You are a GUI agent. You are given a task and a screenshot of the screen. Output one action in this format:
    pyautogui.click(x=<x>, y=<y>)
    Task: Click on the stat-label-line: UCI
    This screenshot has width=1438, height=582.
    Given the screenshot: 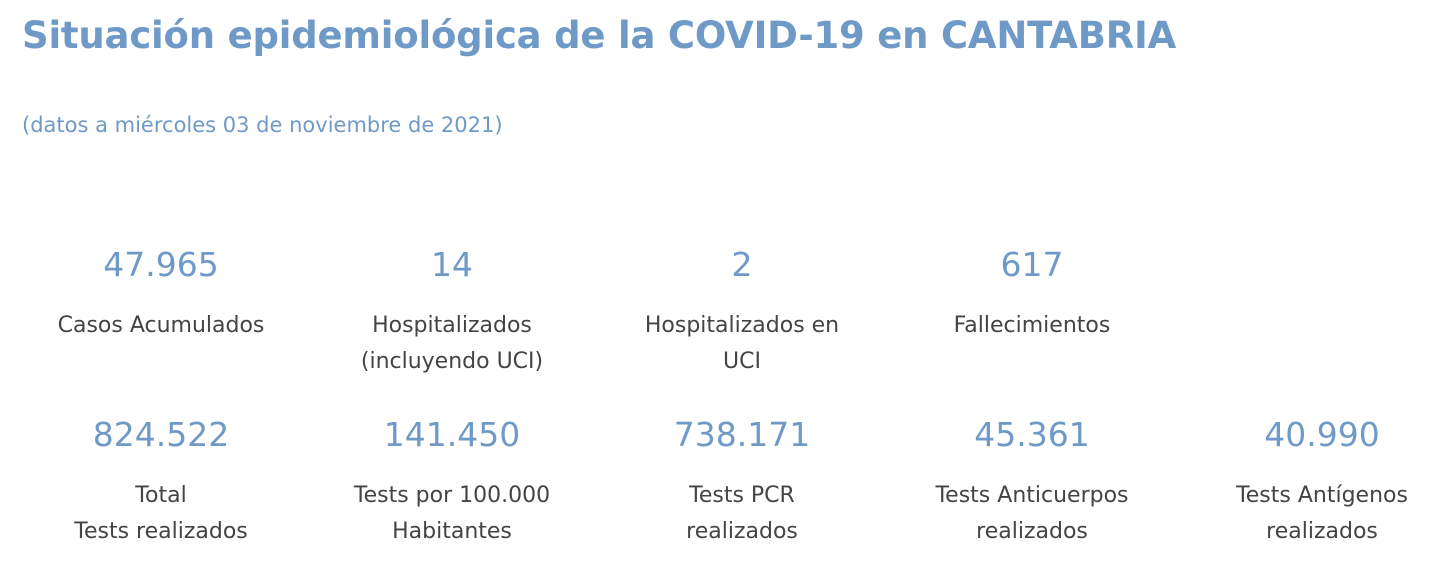 What is the action you would take?
    pyautogui.click(x=742, y=361)
    